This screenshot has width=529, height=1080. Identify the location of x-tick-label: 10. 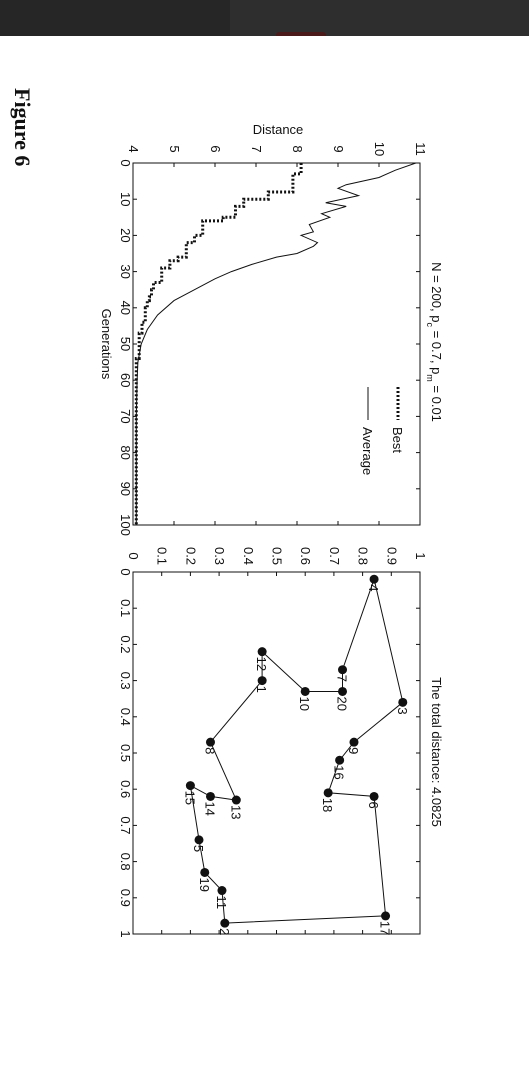
(125, 199).